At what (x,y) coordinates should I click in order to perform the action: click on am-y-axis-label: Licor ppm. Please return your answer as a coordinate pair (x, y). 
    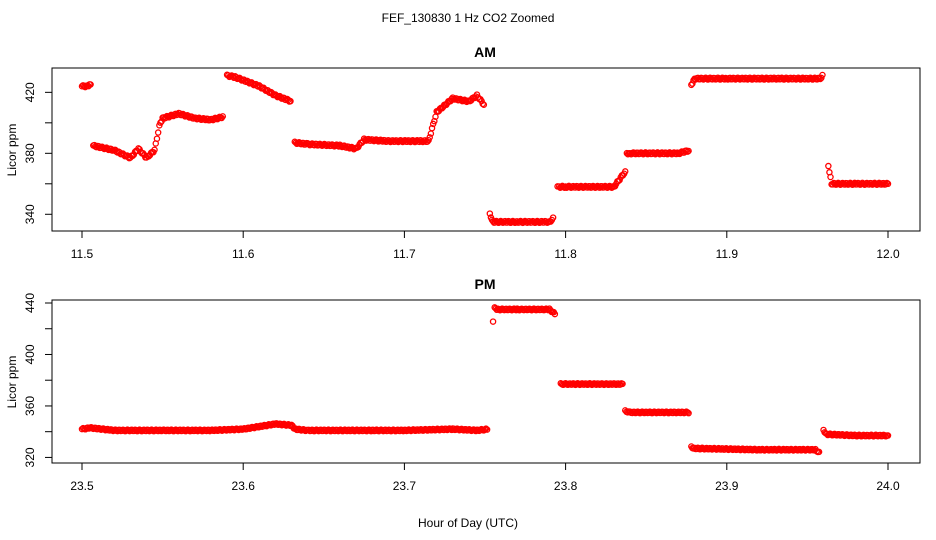
    Looking at the image, I should click on (12, 150).